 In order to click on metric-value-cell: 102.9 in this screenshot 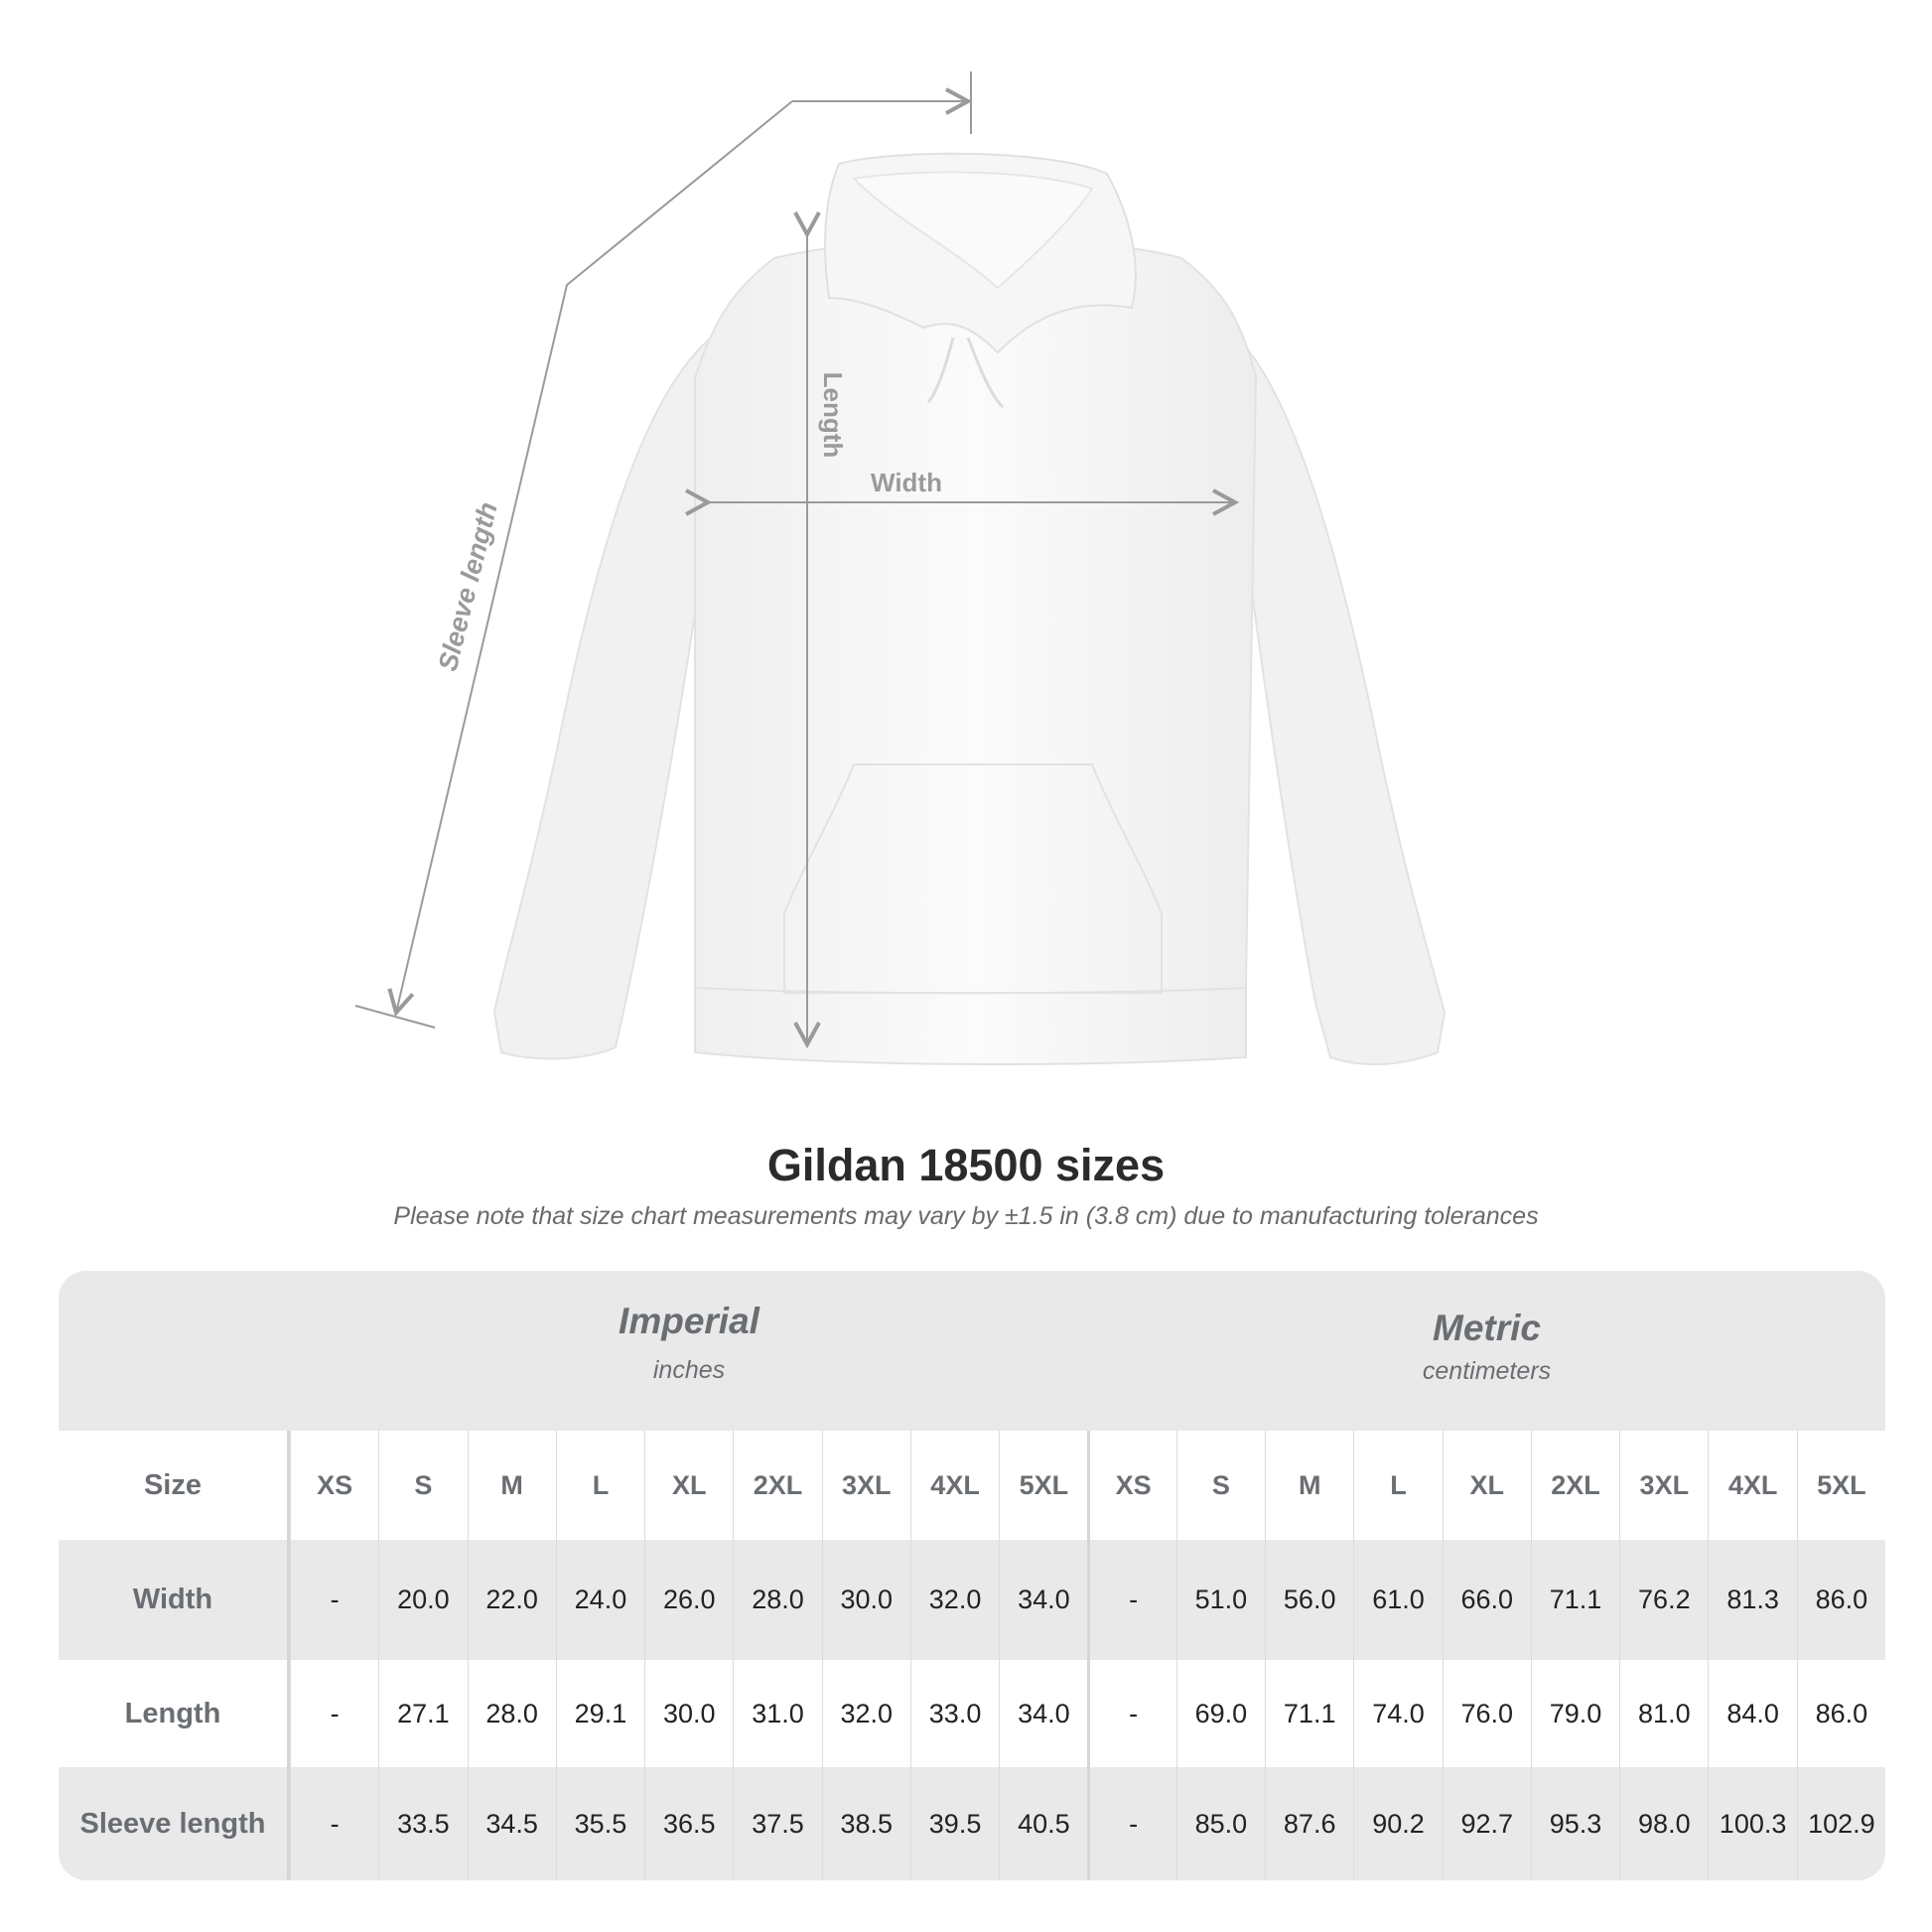, I will do `click(1841, 1823)`.